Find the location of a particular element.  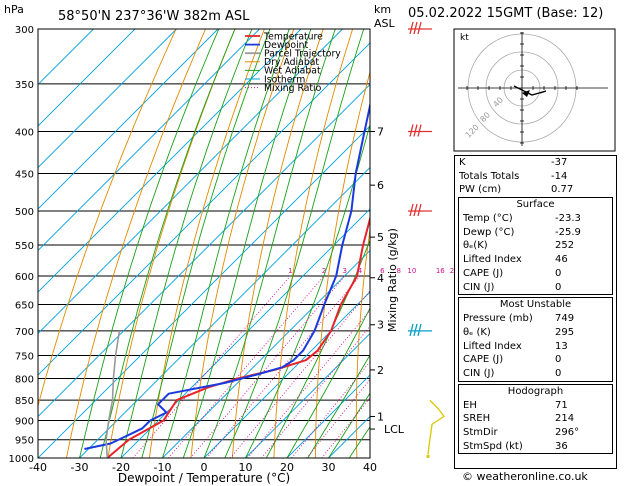

pressure-tick-350: 350 is located at coordinates (24, 85).